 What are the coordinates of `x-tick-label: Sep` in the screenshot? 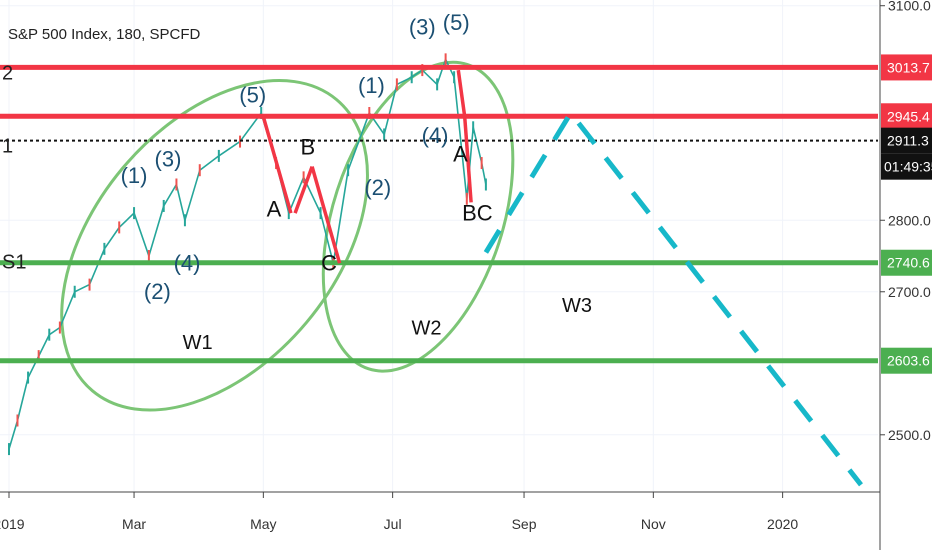 It's located at (524, 524).